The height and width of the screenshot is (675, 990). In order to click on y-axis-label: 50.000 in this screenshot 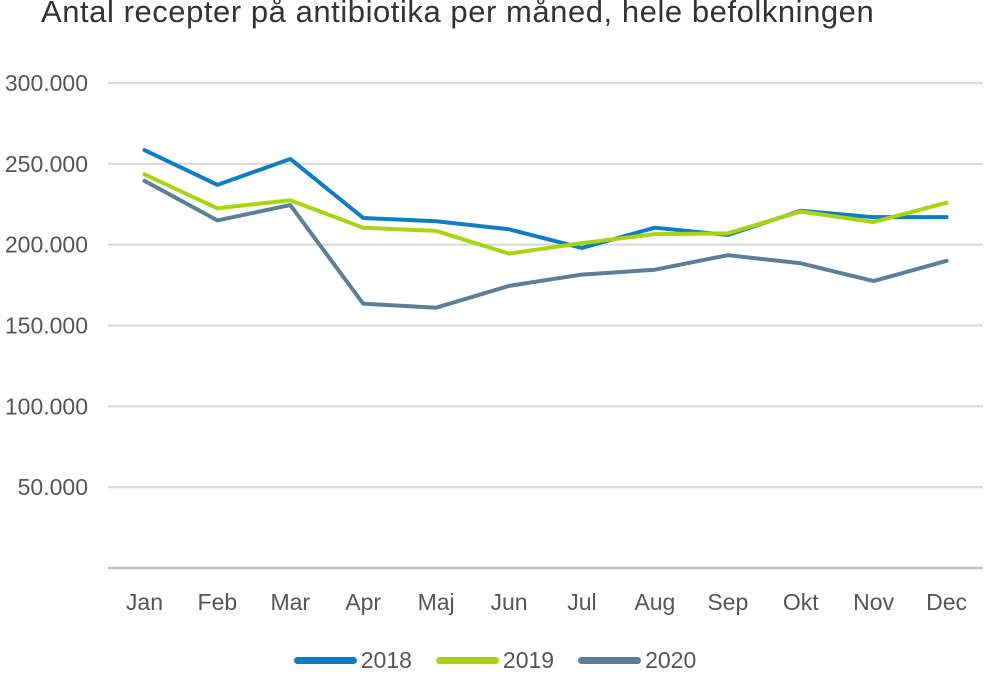, I will do `click(53, 487)`.